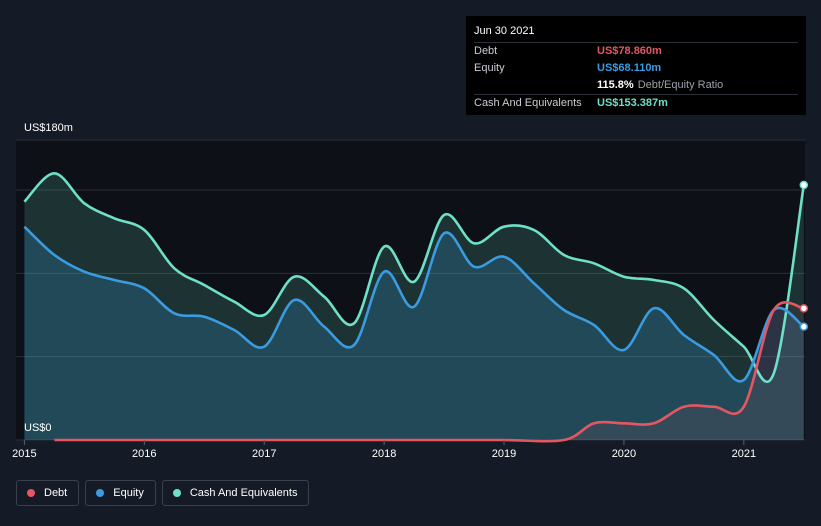 This screenshot has width=821, height=526. What do you see at coordinates (384, 454) in the screenshot?
I see `x-tick-label: 2018` at bounding box center [384, 454].